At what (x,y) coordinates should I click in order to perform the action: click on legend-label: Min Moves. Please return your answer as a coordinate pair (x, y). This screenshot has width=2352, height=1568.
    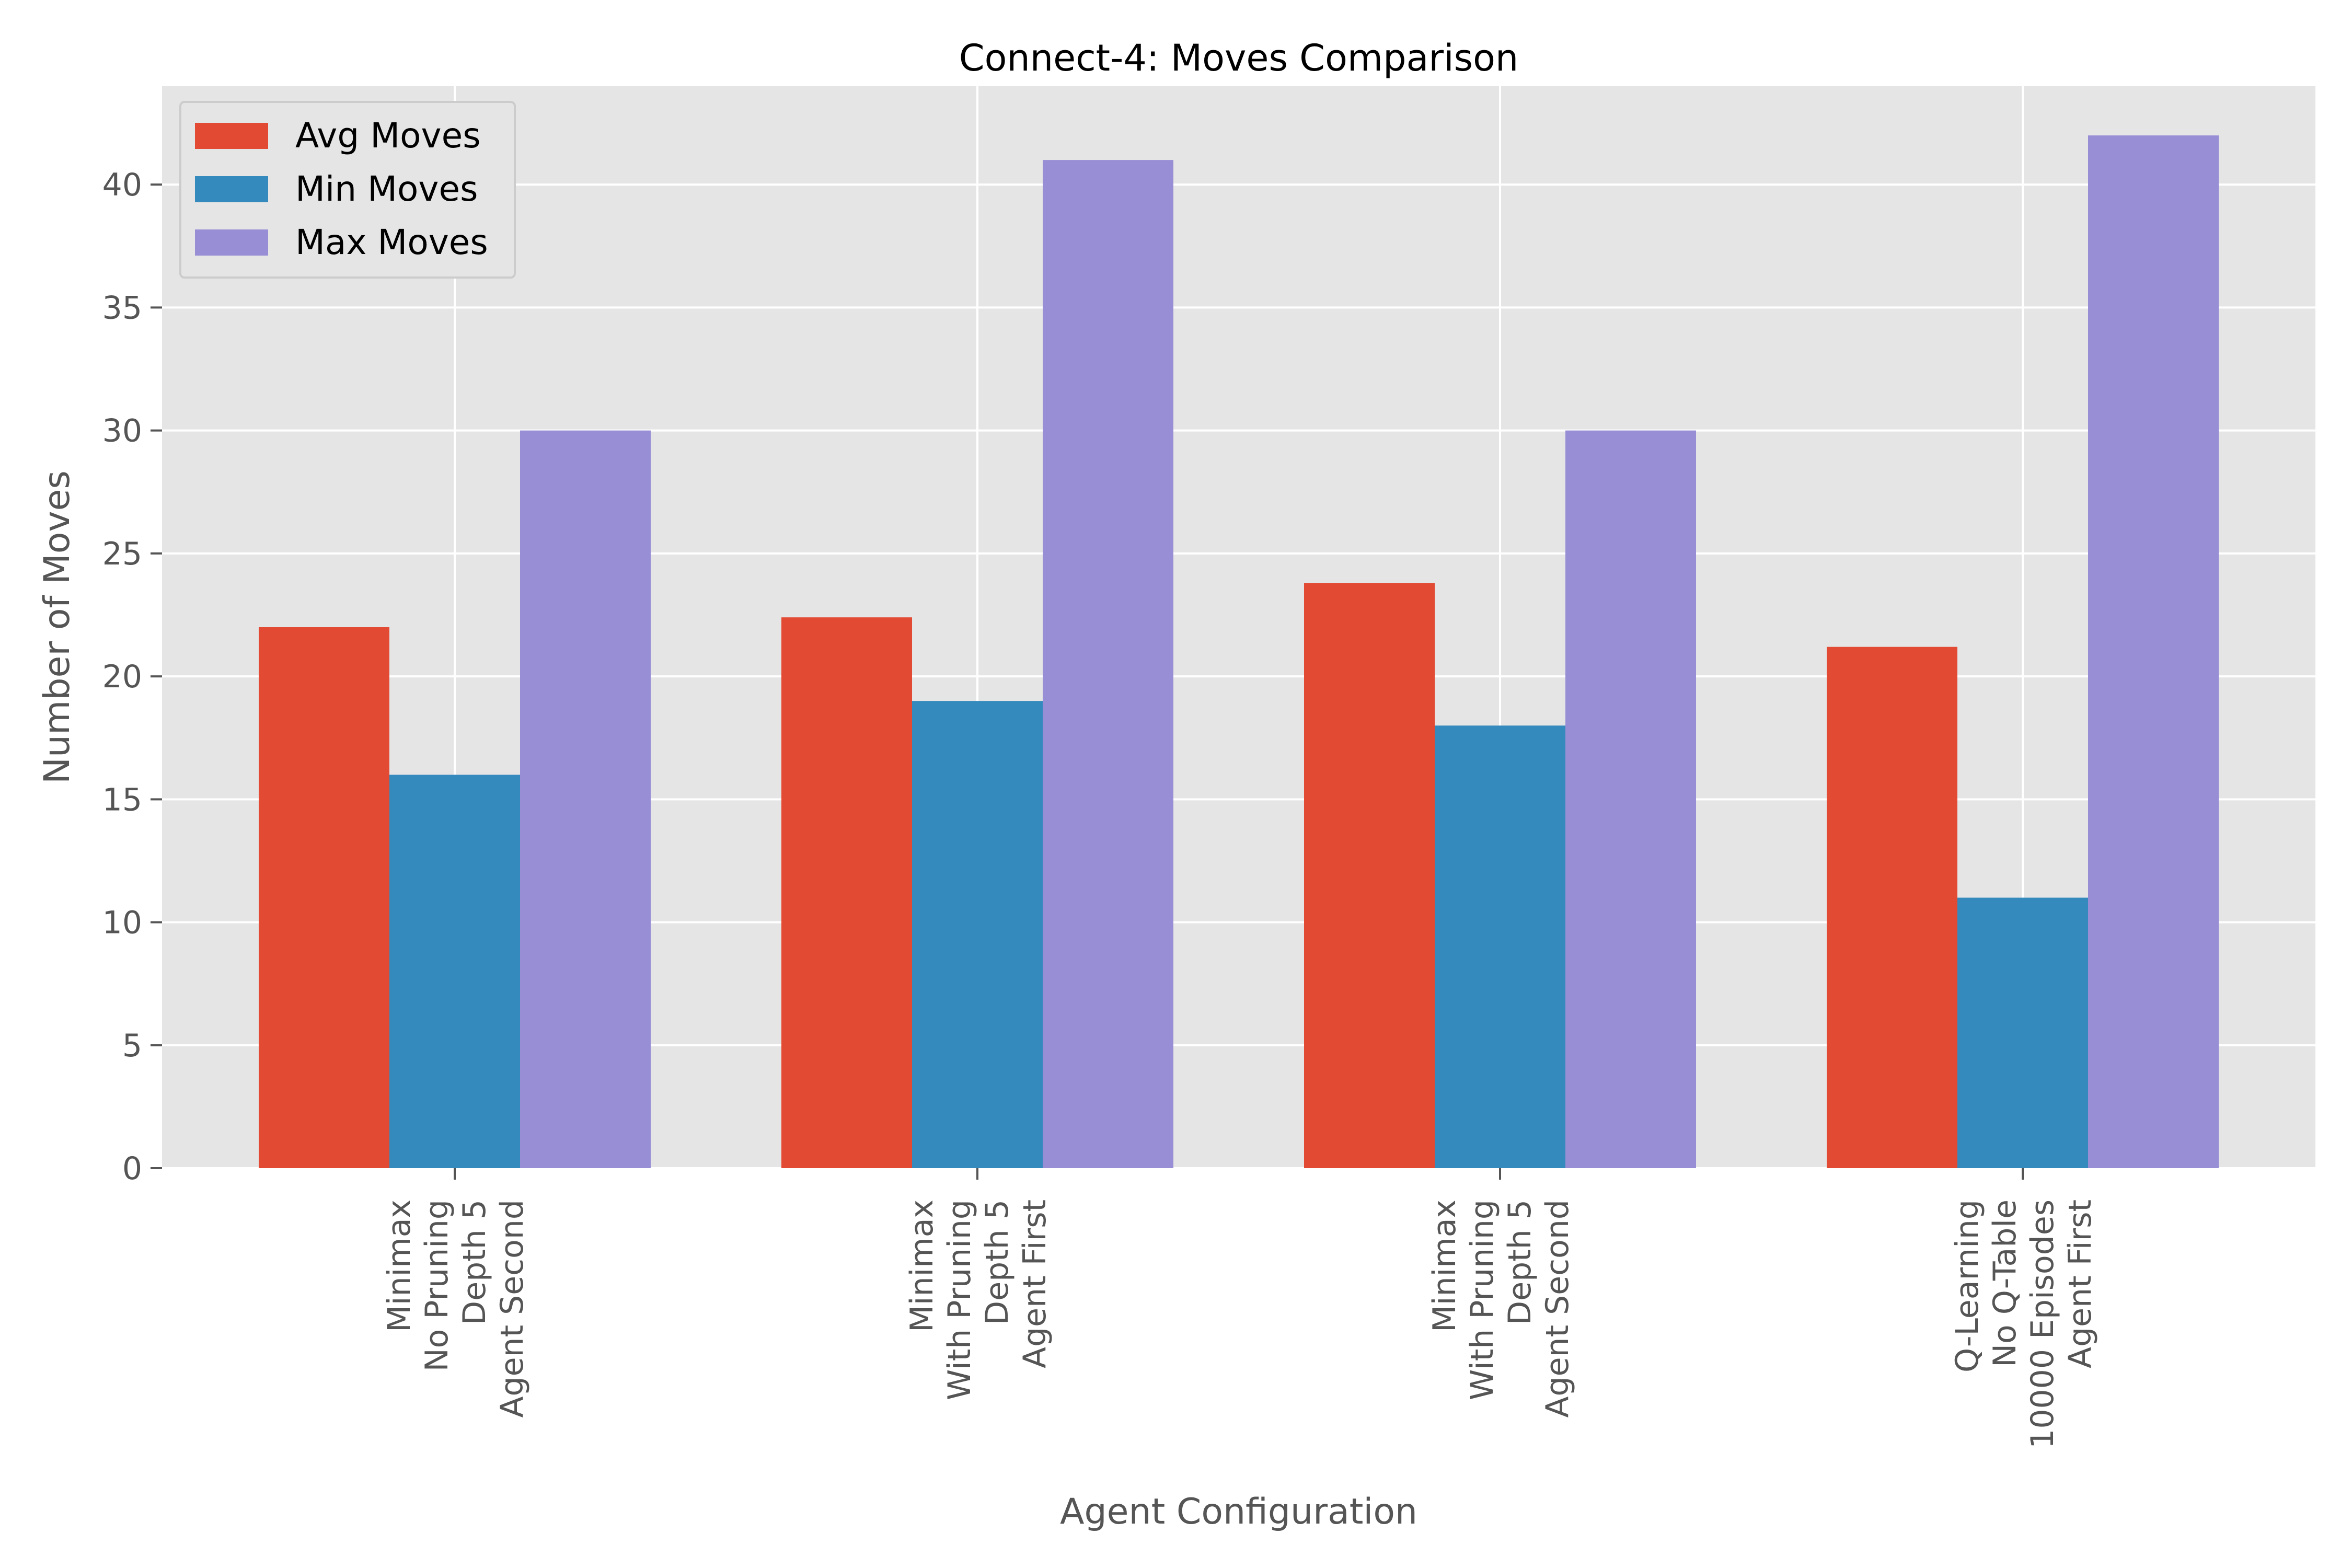
    Looking at the image, I should click on (386, 189).